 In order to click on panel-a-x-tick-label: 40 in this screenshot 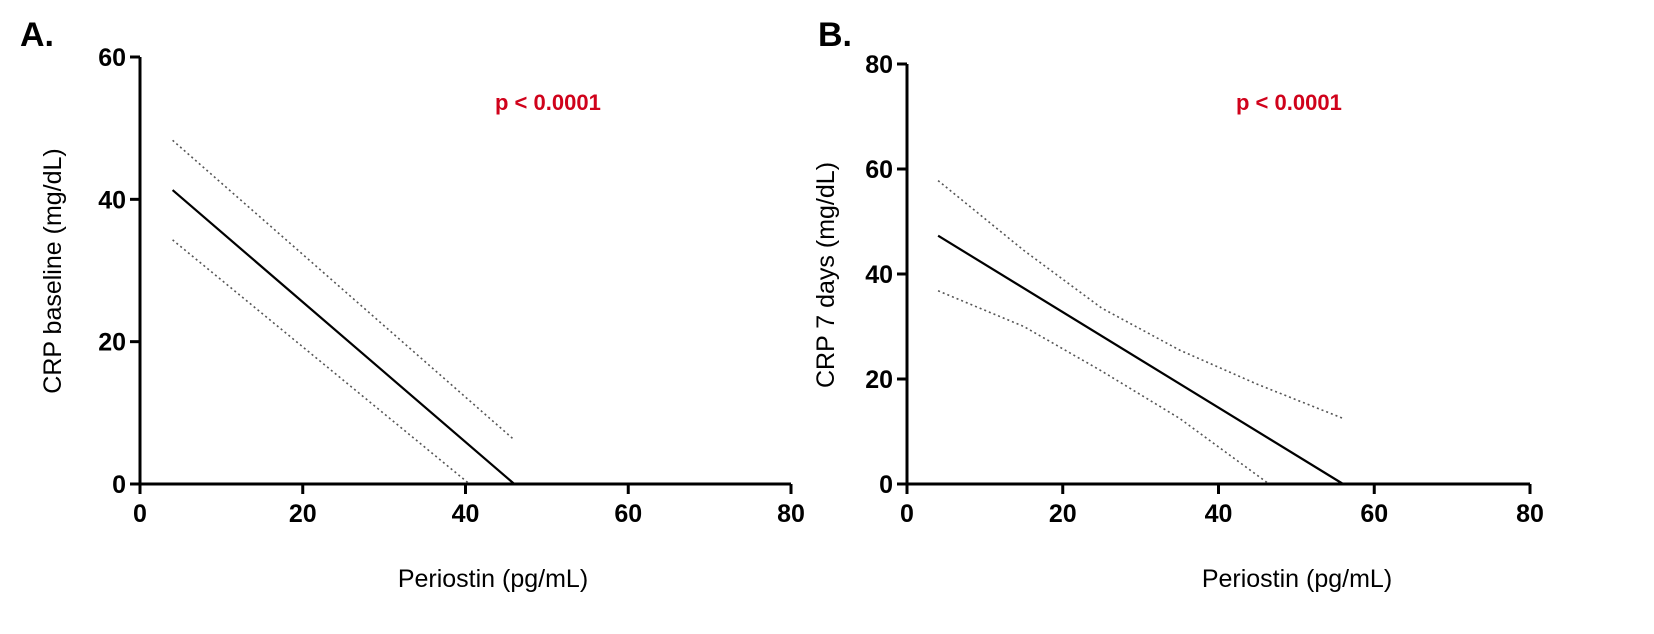, I will do `click(466, 514)`.